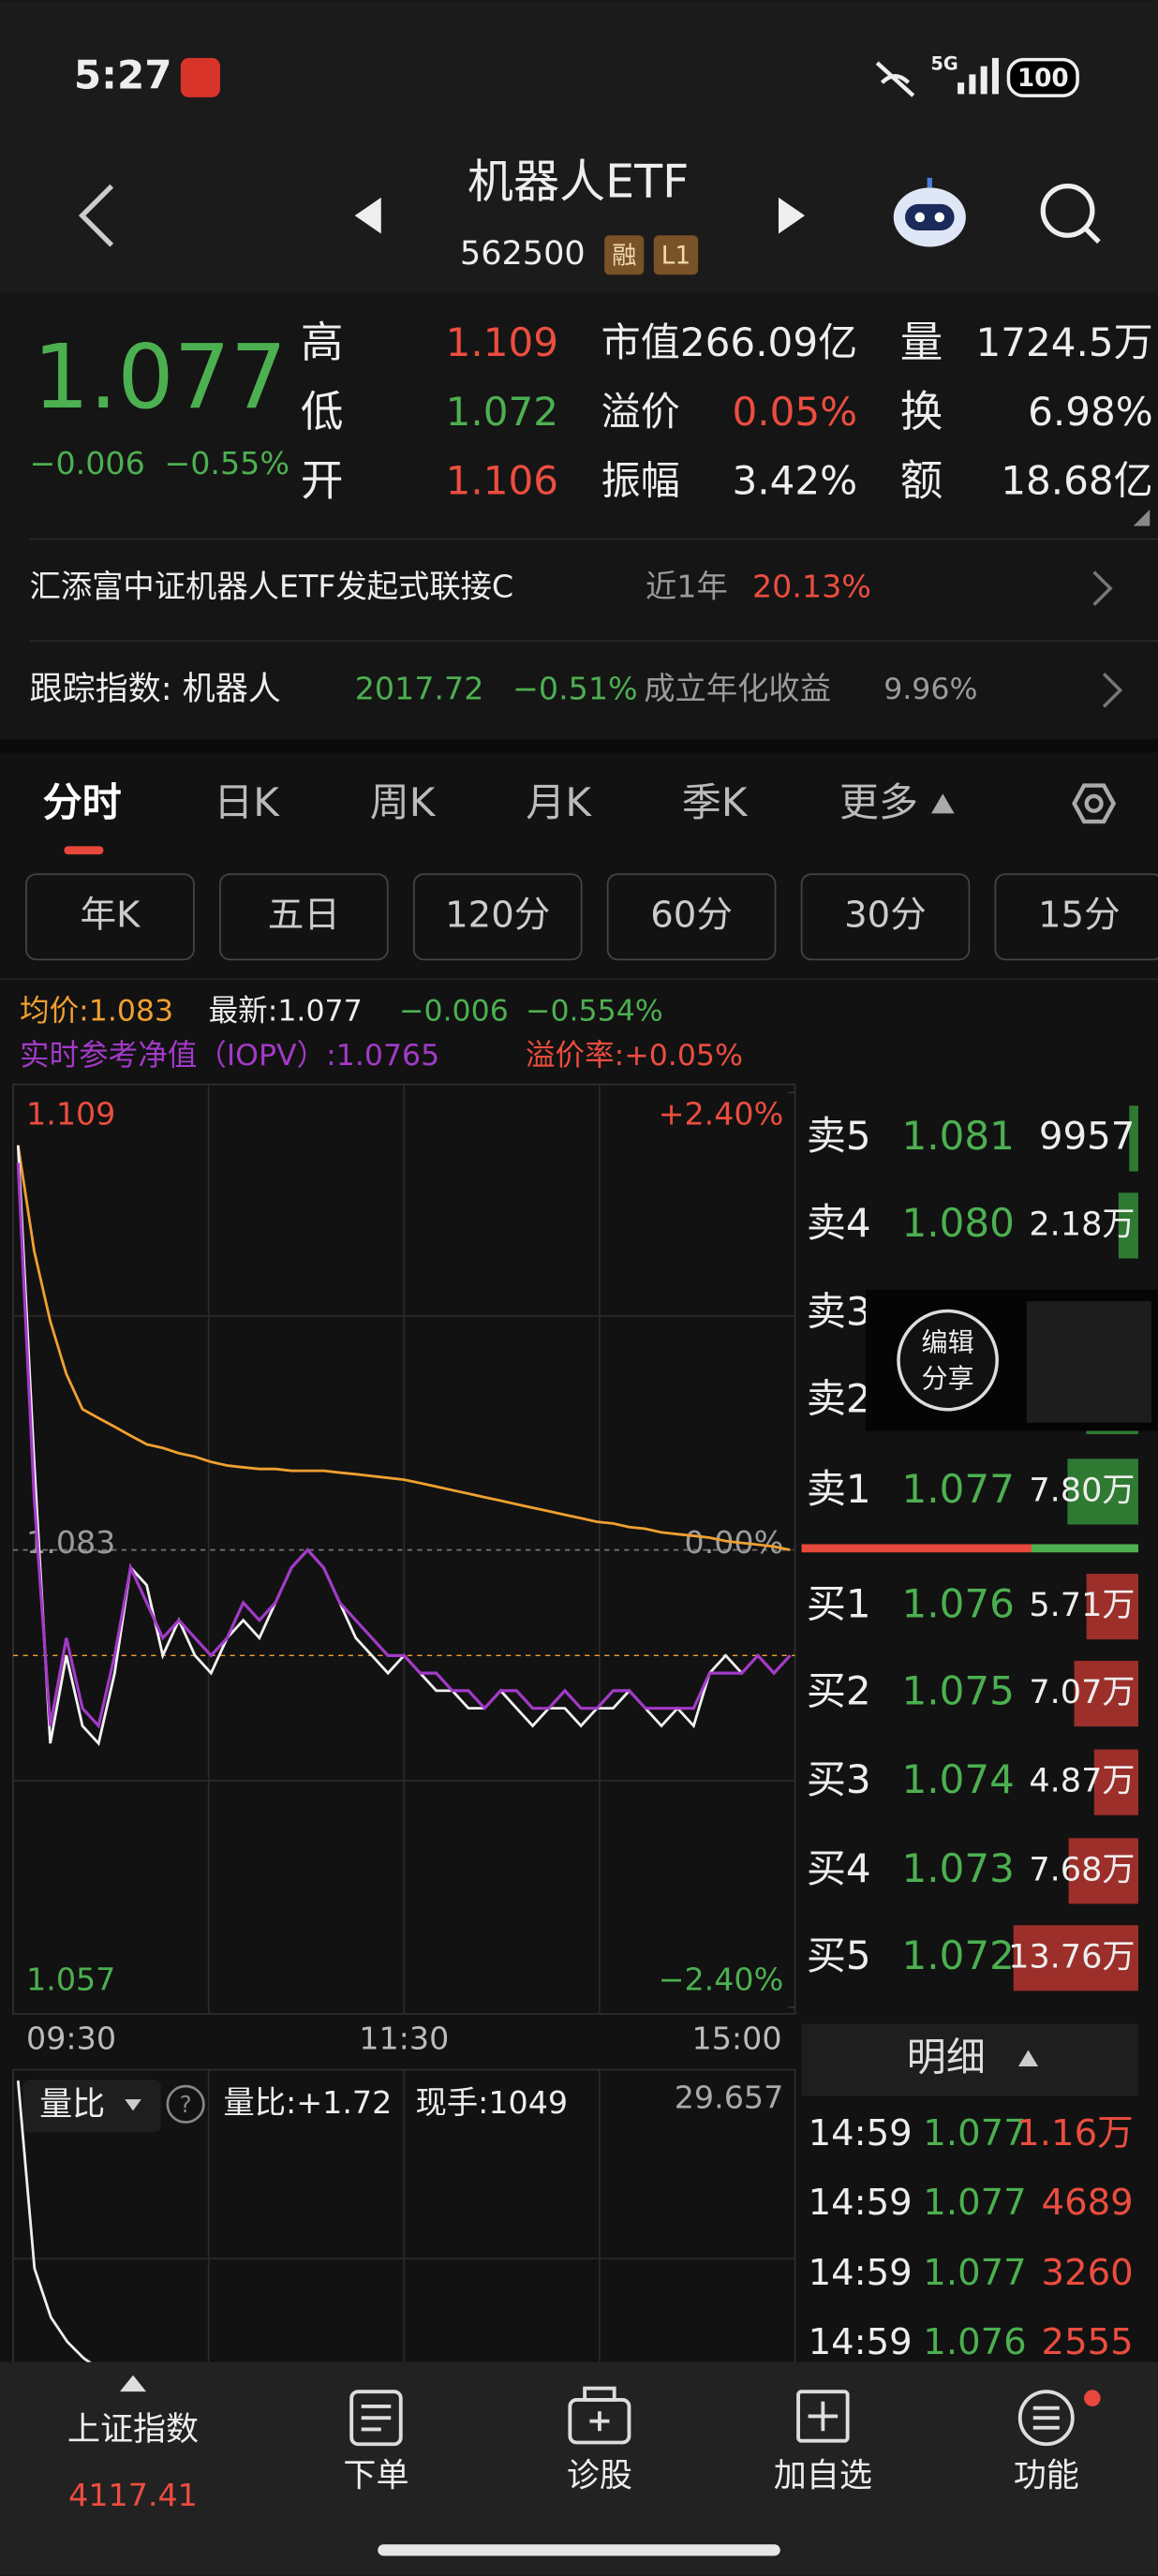  Describe the element at coordinates (811, 587) in the screenshot. I see `fund-return: 20.13%` at that location.